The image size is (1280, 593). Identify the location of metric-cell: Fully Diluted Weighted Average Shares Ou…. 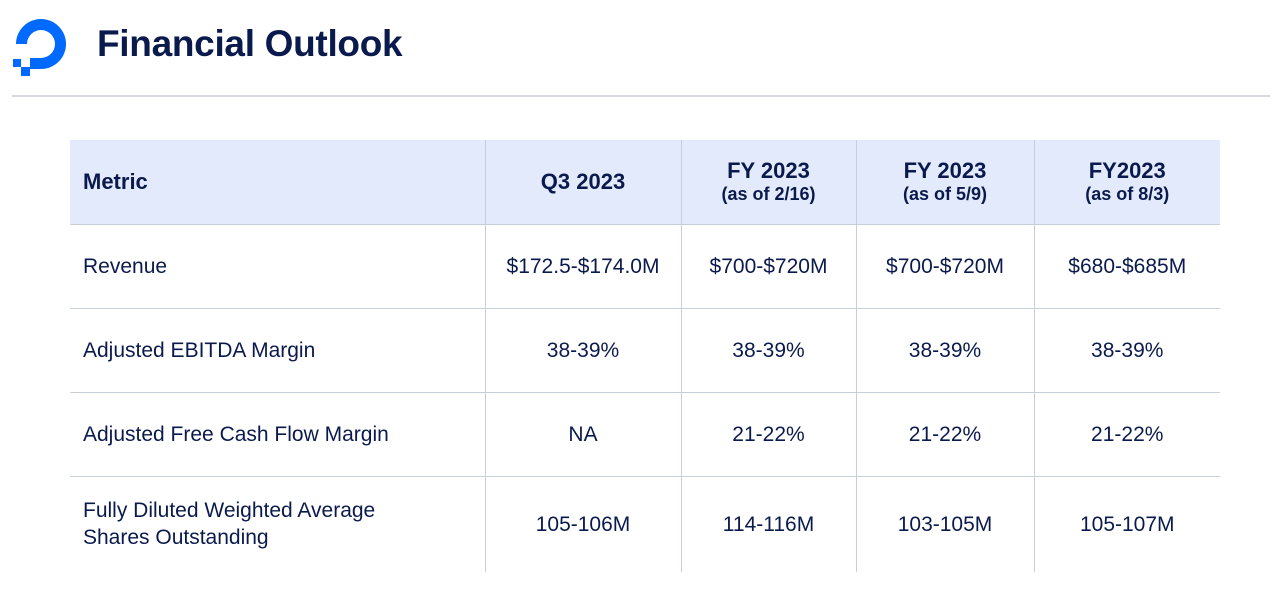
(277, 523).